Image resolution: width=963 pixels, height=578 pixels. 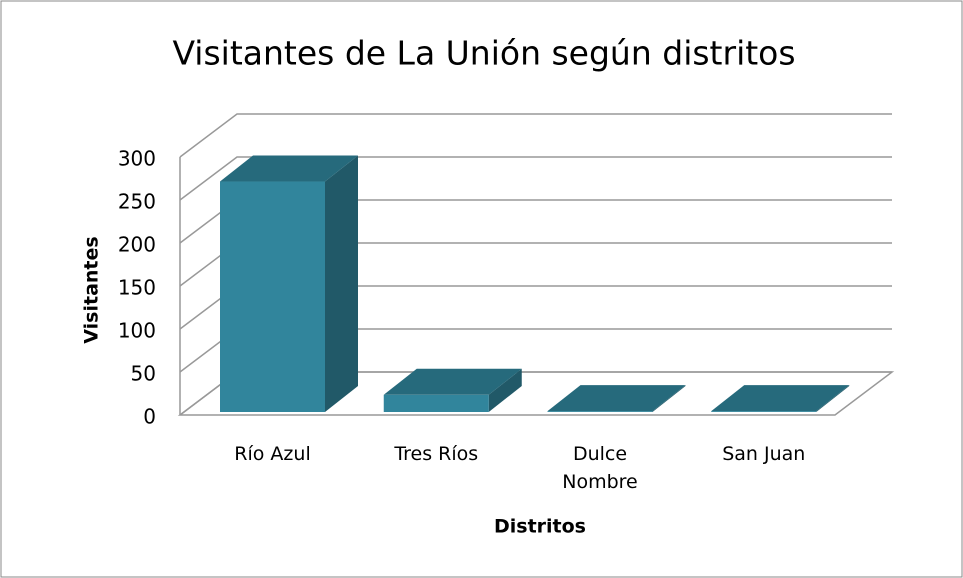 I want to click on x-tick-label: Río Azul, so click(x=272, y=454).